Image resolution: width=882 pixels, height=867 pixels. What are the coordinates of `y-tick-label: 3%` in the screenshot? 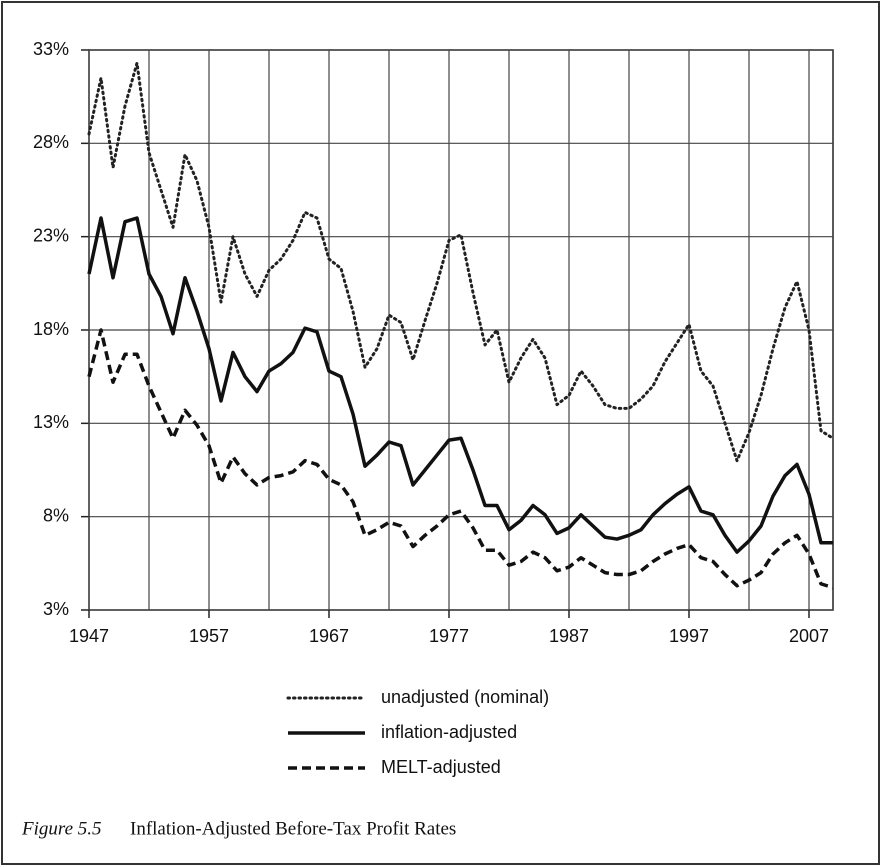 It's located at (56, 609).